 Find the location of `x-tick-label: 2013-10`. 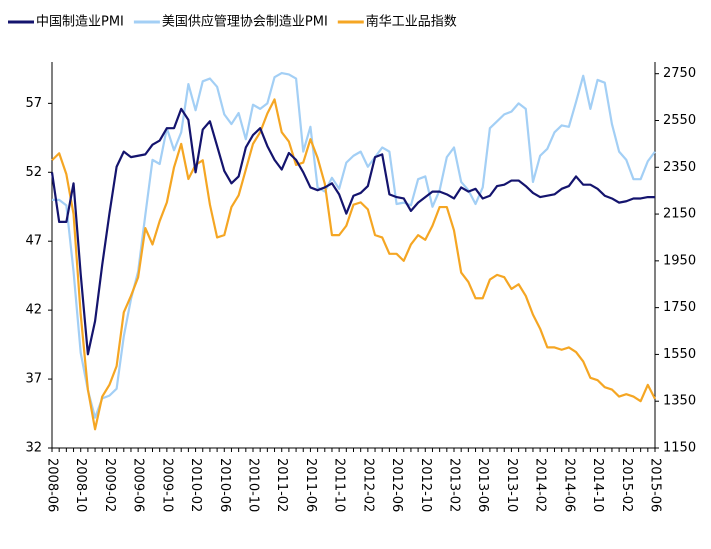

x-tick-label: 2013-10 is located at coordinates (511, 485).